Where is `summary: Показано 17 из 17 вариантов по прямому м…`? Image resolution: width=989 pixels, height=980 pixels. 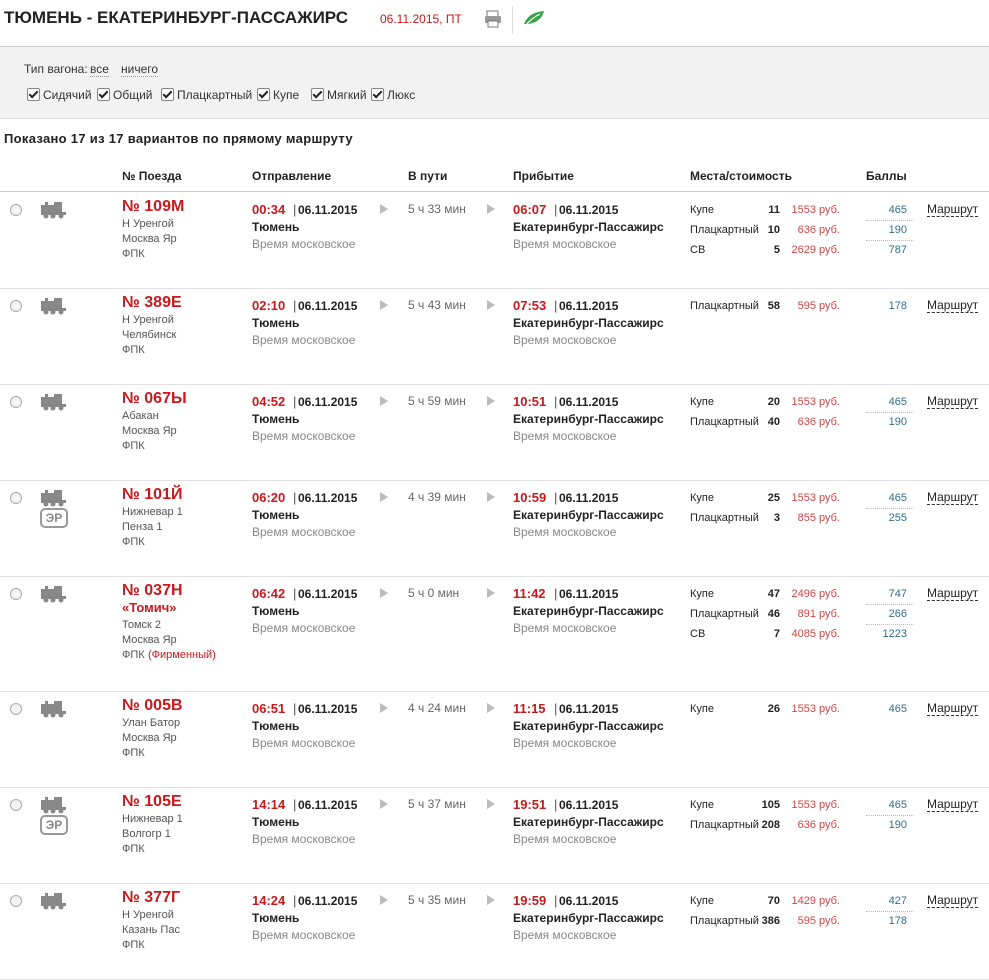
summary: Показано 17 из 17 вариантов по прямому м… is located at coordinates (178, 138).